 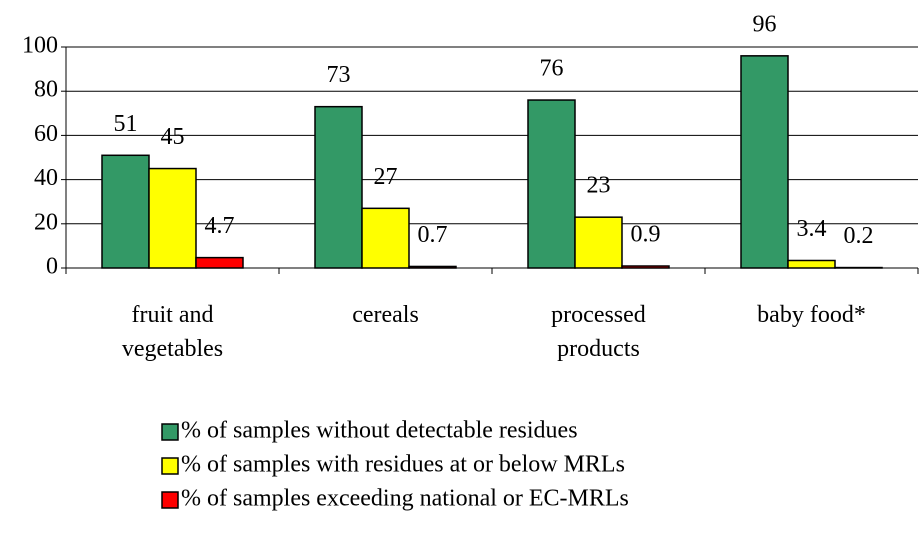 What do you see at coordinates (52, 267) in the screenshot?
I see `y-tick-label: 0` at bounding box center [52, 267].